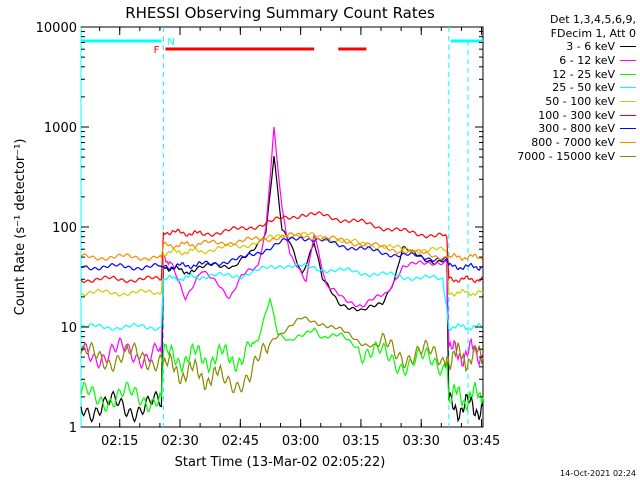 This screenshot has width=640, height=480. I want to click on legend-item: 25 - 50 keV, so click(558, 88).